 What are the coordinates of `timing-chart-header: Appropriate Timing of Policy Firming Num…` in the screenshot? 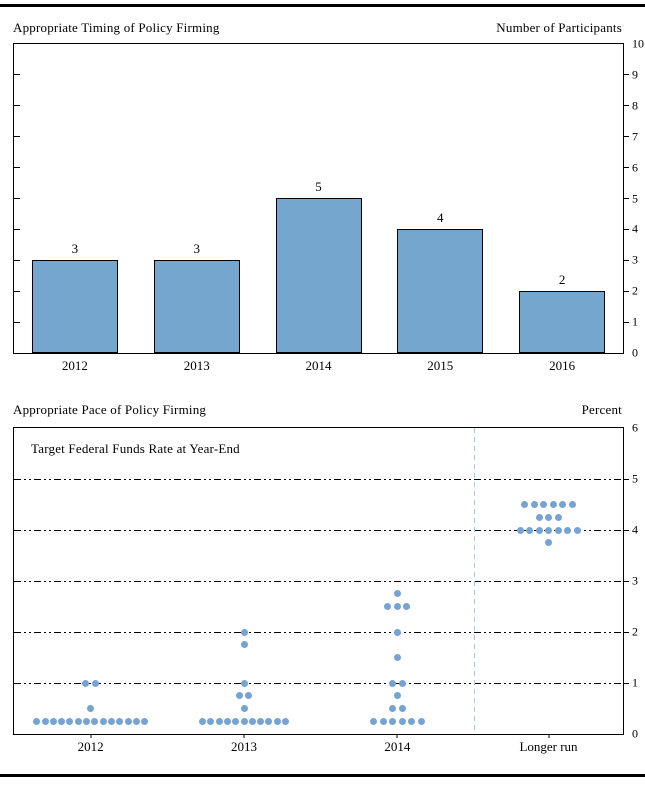 It's located at (317, 28).